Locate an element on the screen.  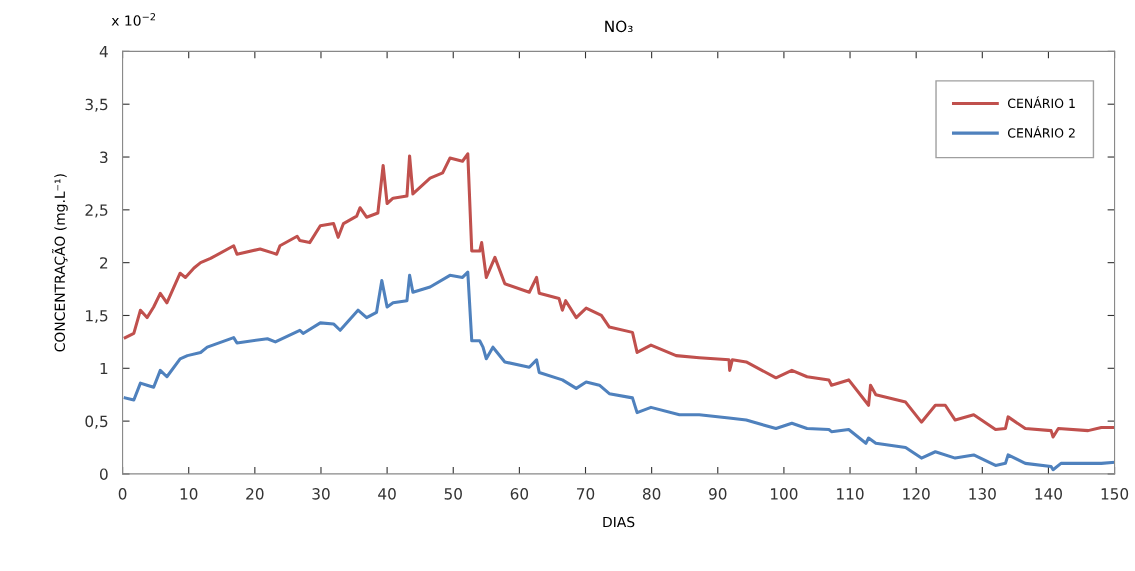
legend-label: CENÁRIO 2 is located at coordinates (1041, 131).